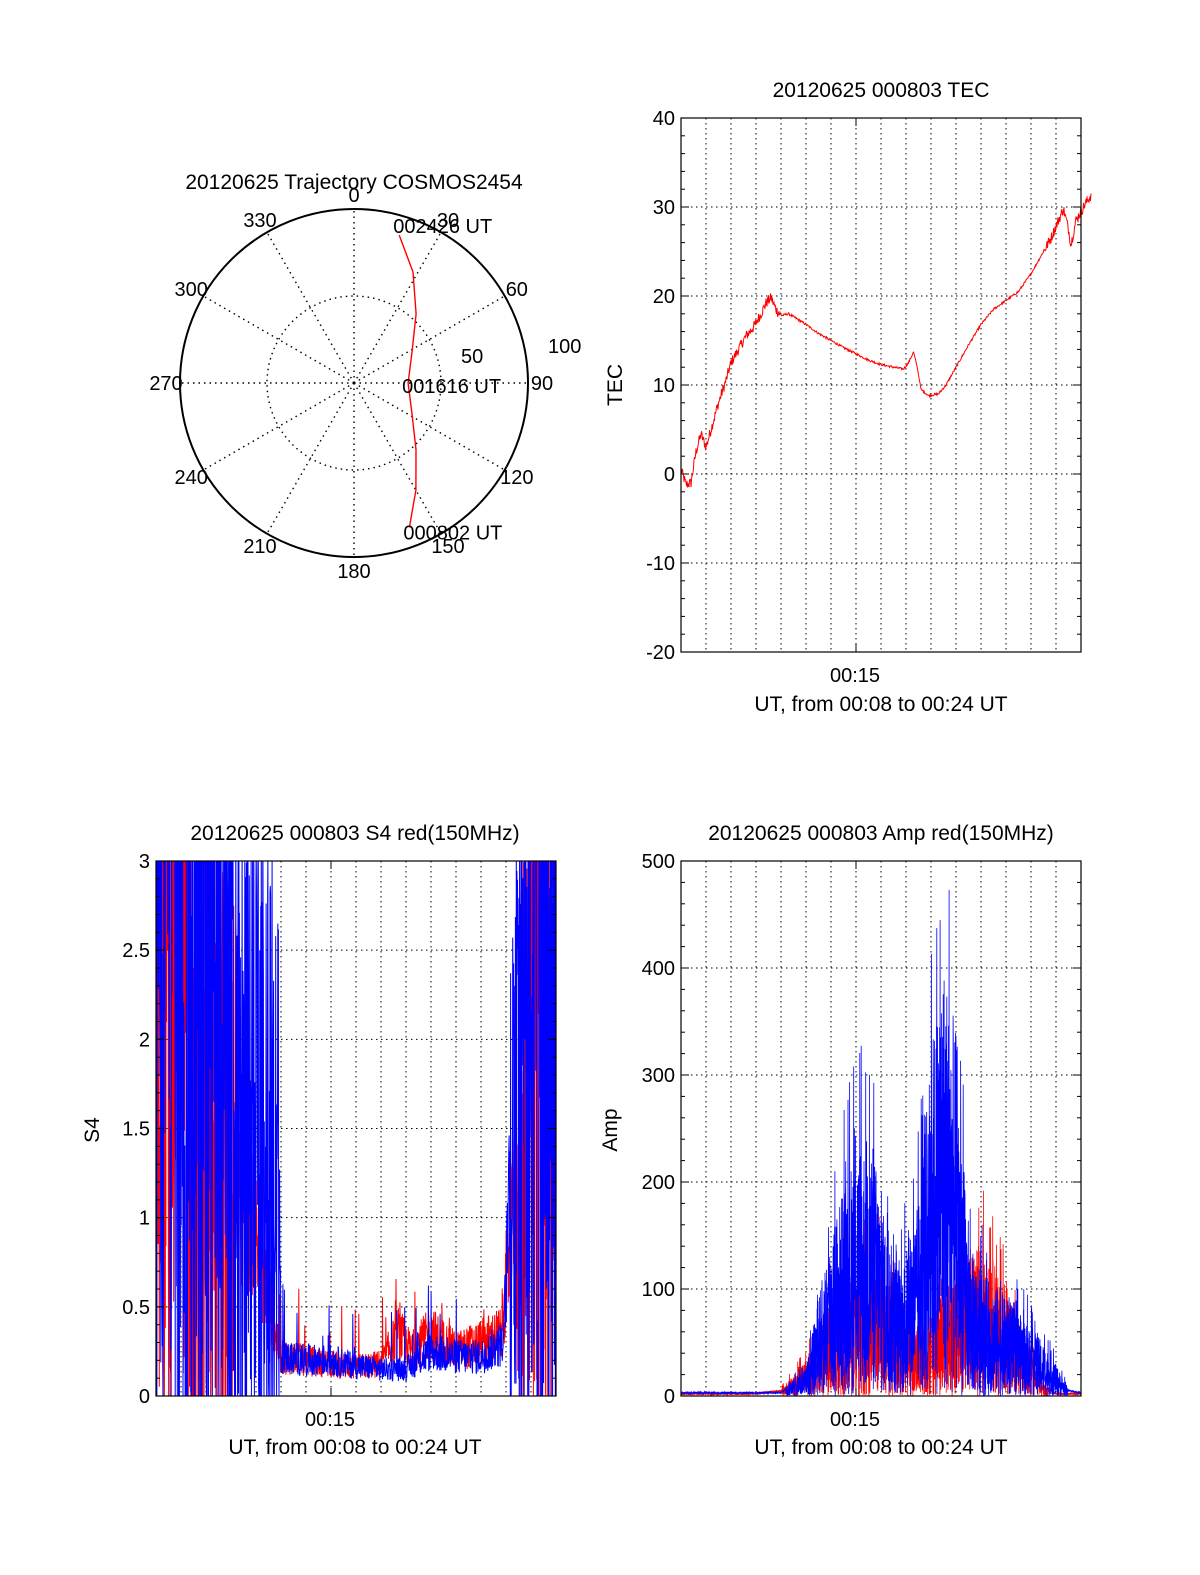  Describe the element at coordinates (452, 533) in the screenshot. I see `polar-annotation-label: 000802 UT` at that location.